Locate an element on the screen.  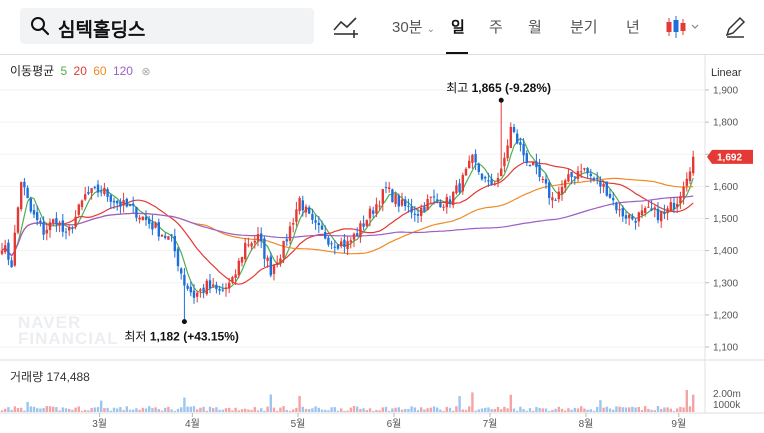
ma-5-label: 5 is located at coordinates (64, 71).